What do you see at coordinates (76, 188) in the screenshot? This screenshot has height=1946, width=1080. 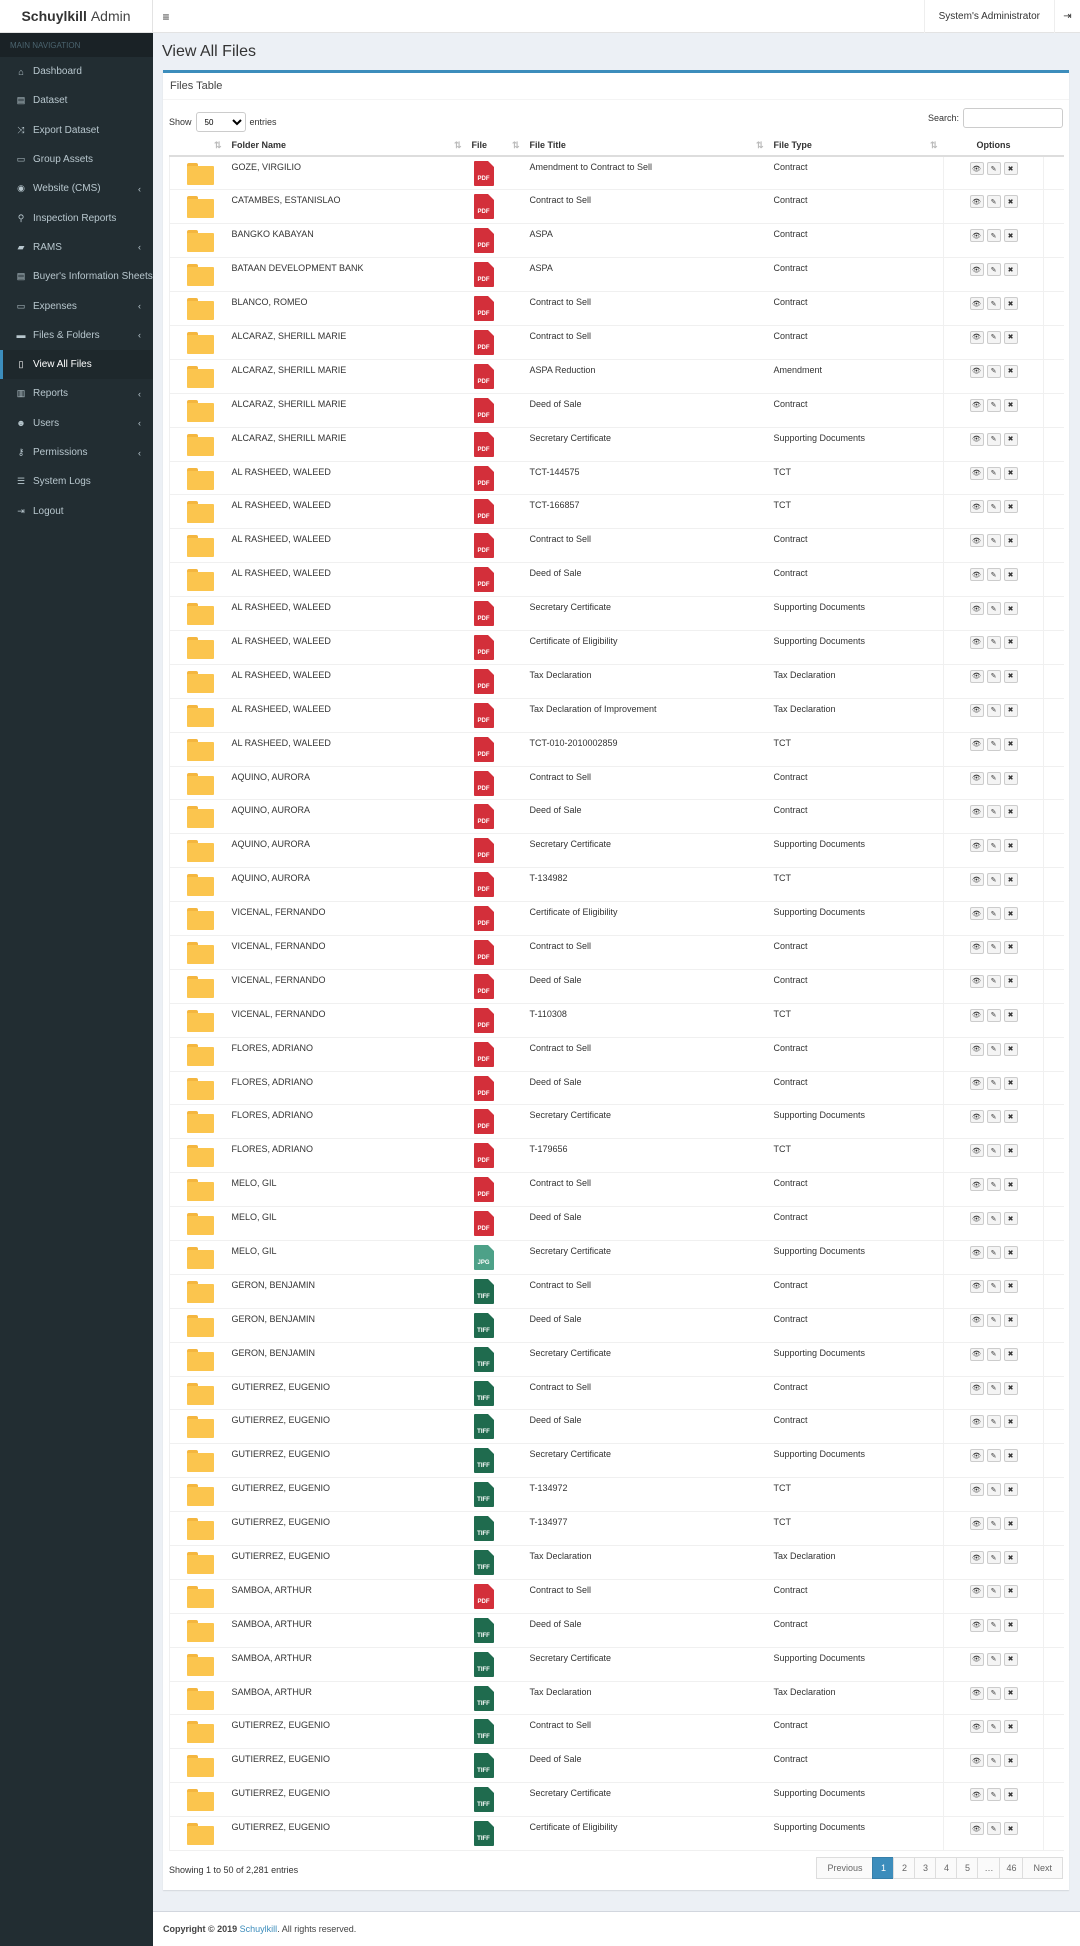 I see `sidebar-item-website-cms: ◉ Website (CMS) ‹` at bounding box center [76, 188].